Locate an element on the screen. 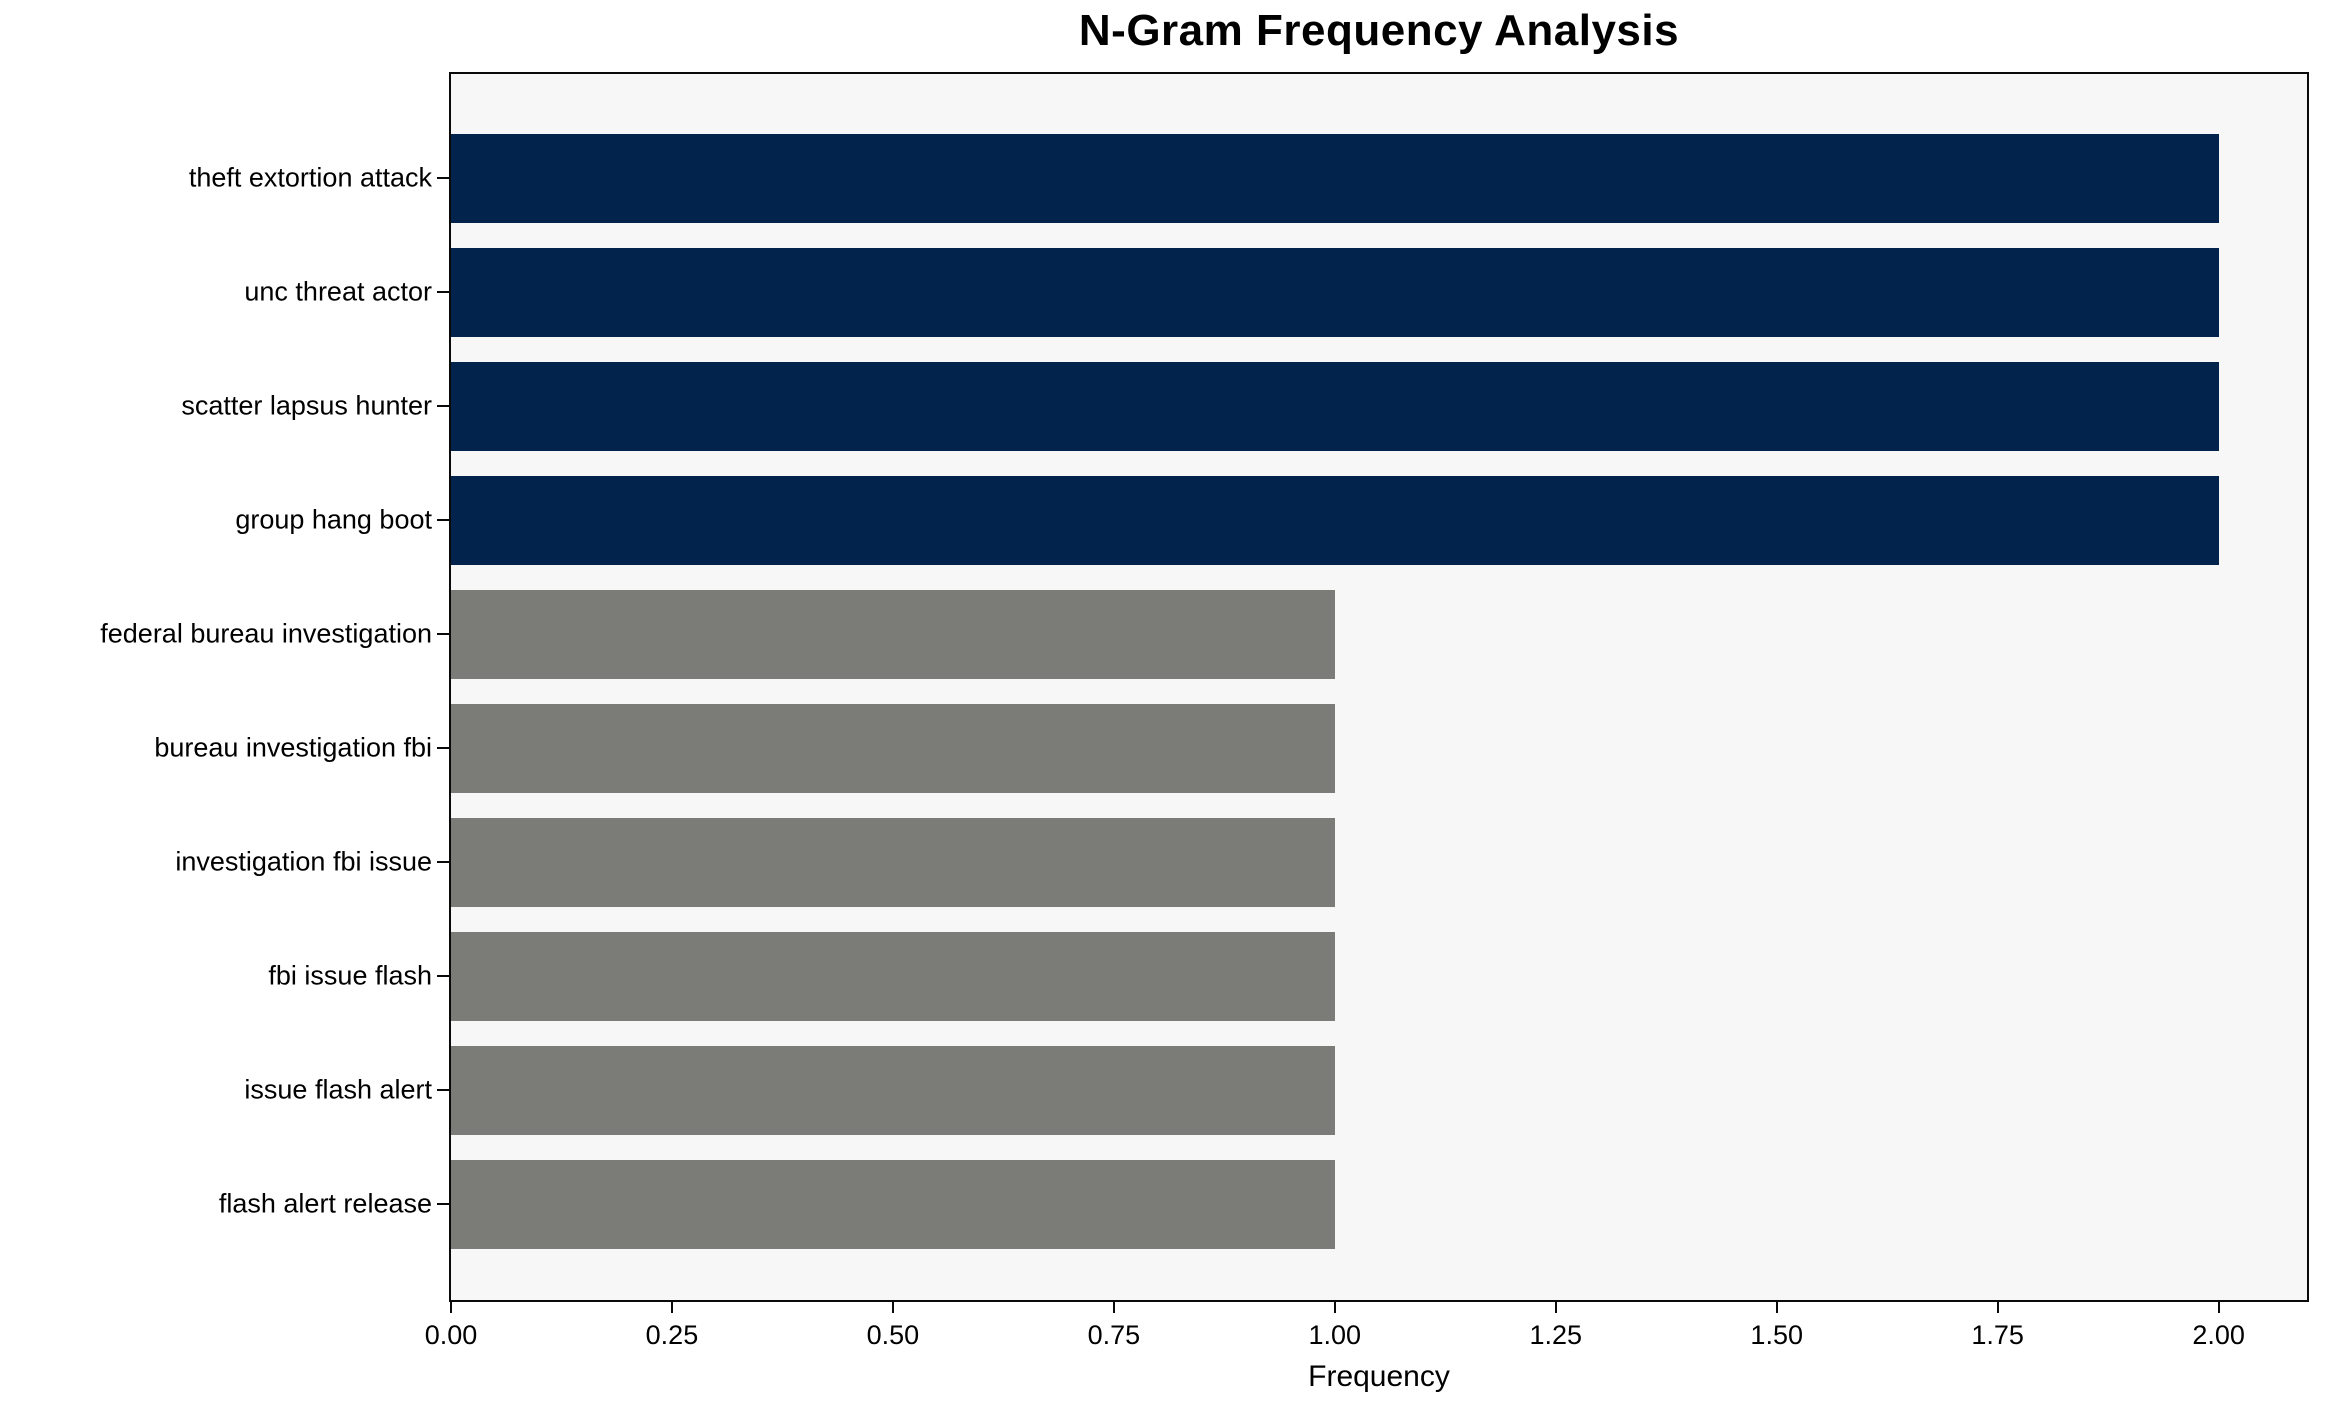  x-tick-label: 1.50 is located at coordinates (1776, 1335).